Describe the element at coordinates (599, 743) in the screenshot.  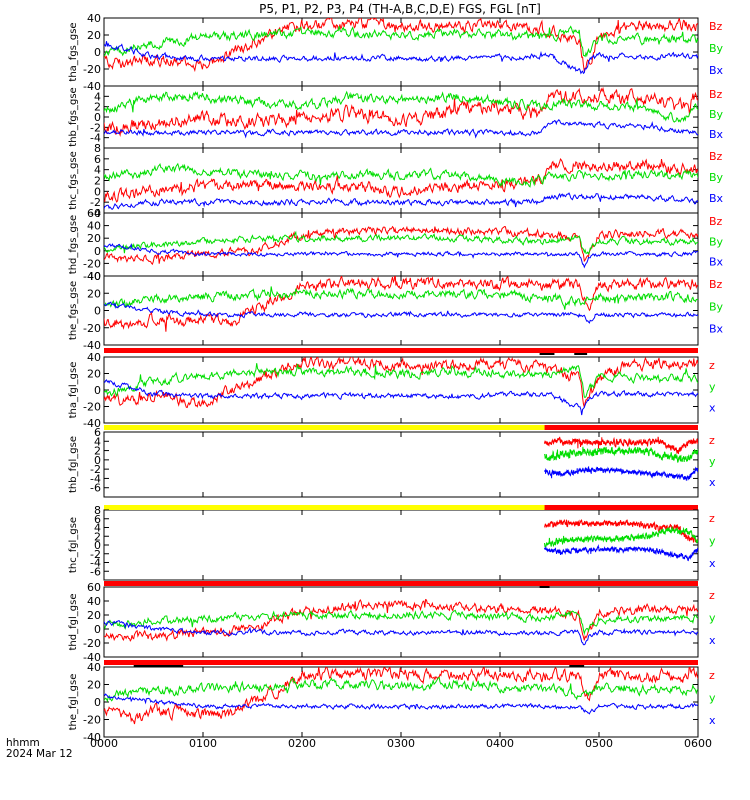
I see `x-tick-label: 0500` at that location.